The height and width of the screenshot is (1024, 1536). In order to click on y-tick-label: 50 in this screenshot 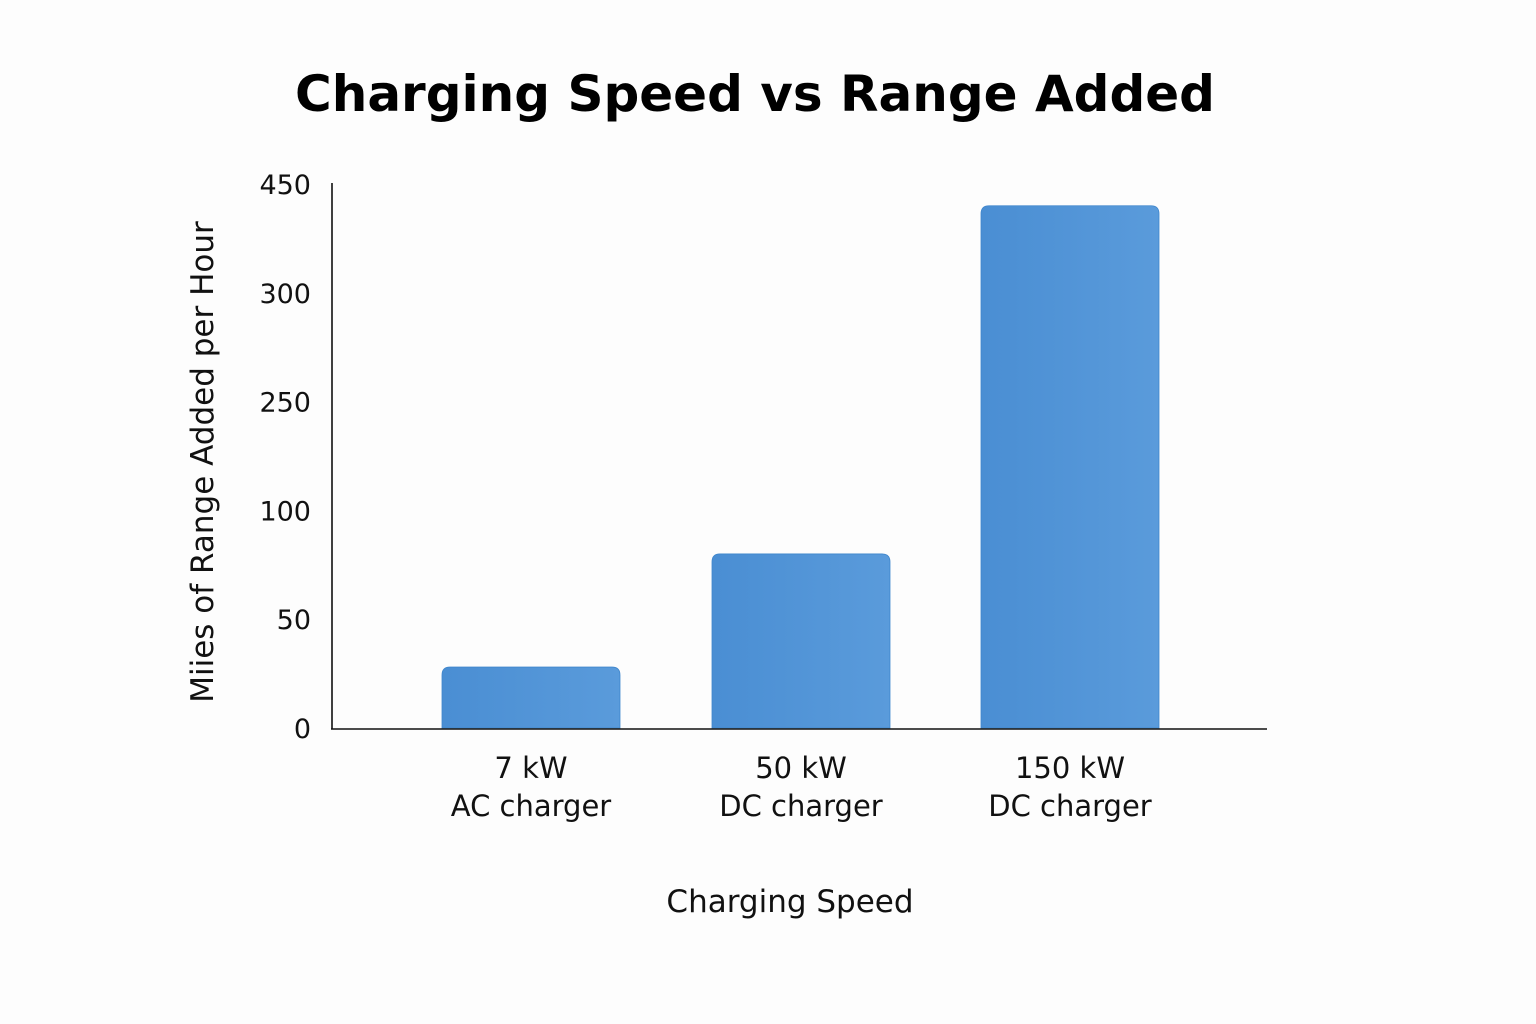, I will do `click(294, 620)`.